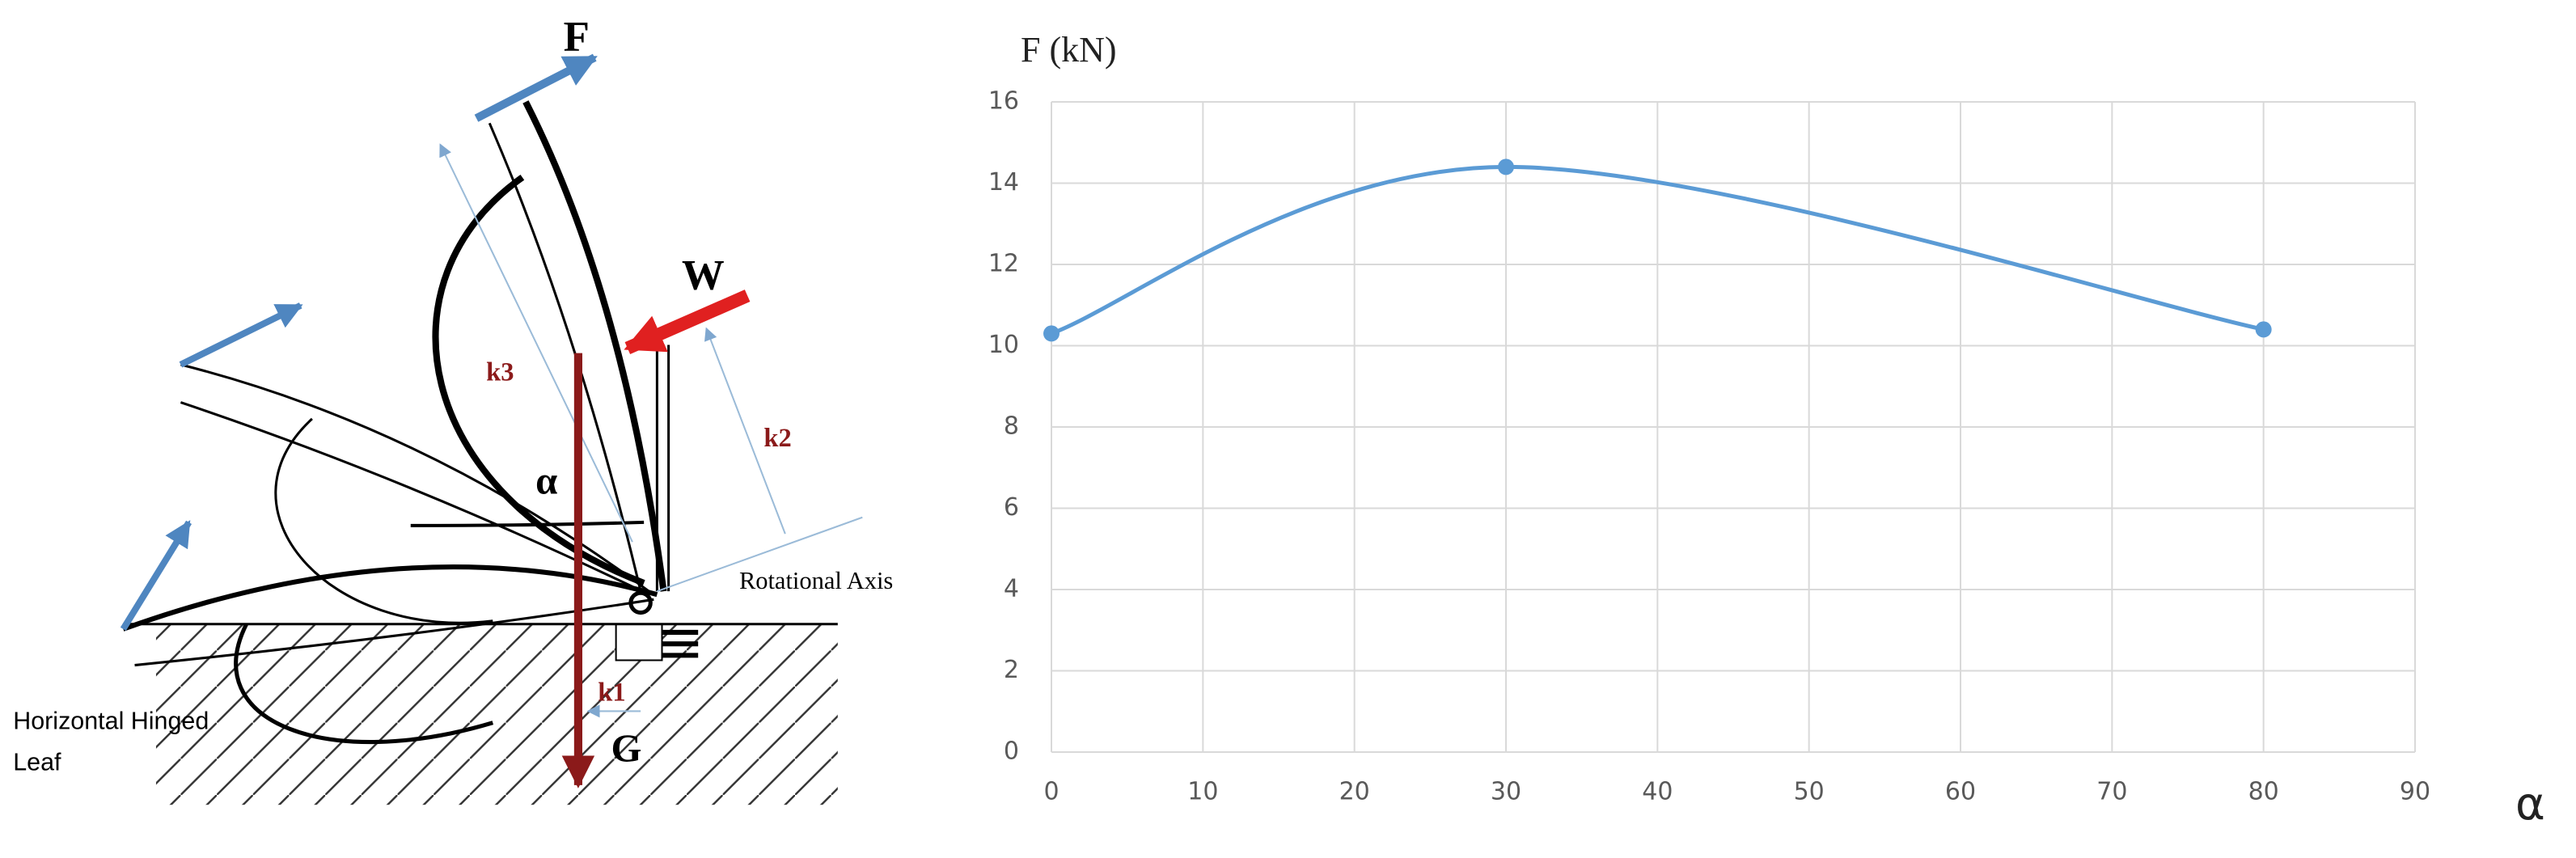 This screenshot has height=858, width=2576. I want to click on x-tick-label: 80, so click(2263, 792).